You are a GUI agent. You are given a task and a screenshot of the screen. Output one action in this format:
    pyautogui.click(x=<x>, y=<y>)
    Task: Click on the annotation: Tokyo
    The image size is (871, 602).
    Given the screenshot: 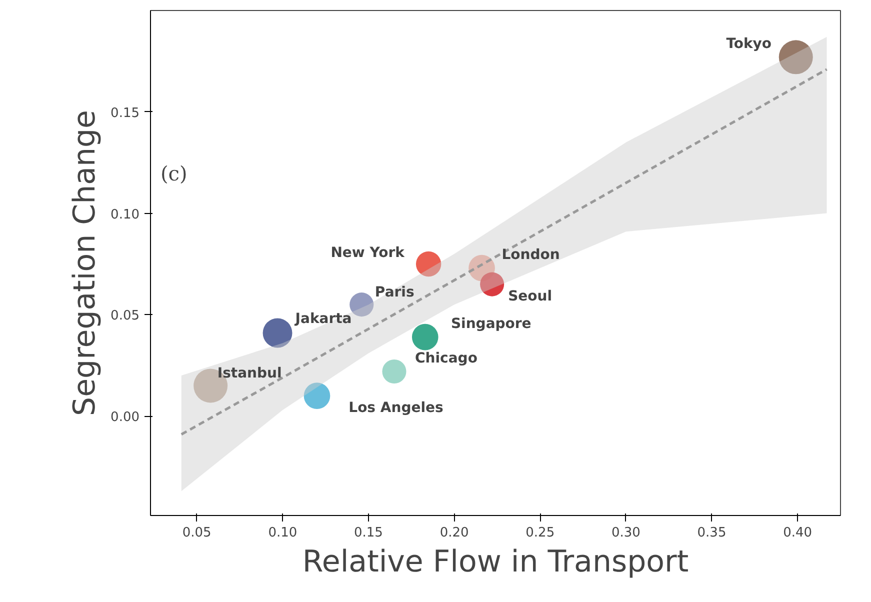 What is the action you would take?
    pyautogui.click(x=749, y=44)
    